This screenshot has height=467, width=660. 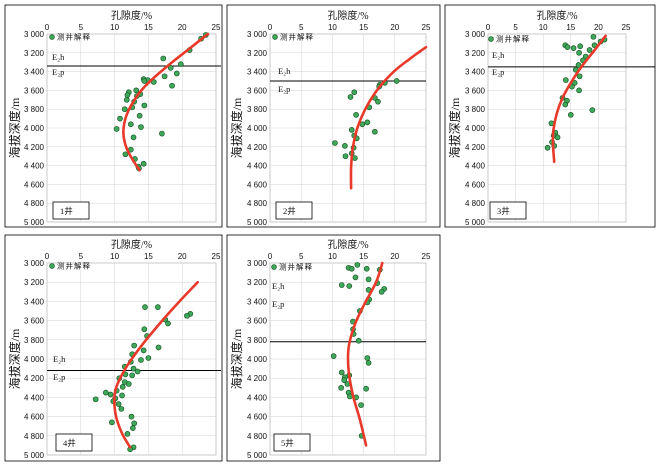 I want to click on well-label: 1井, so click(x=66, y=211).